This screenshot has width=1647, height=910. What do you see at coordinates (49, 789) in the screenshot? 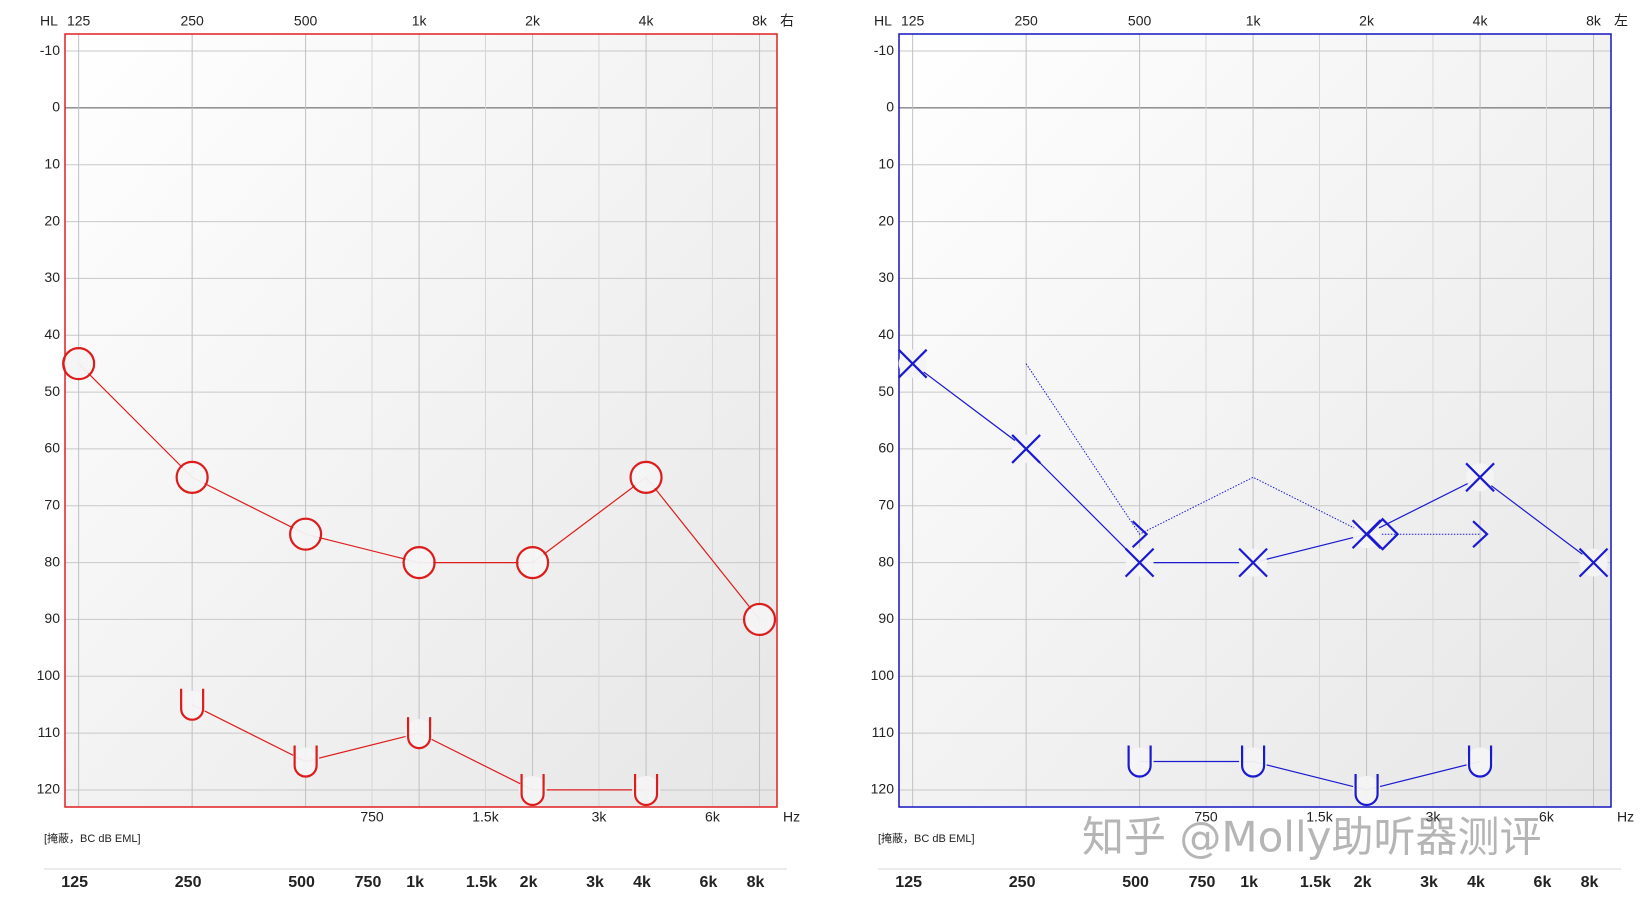
I see `y-tick-label: 120` at bounding box center [49, 789].